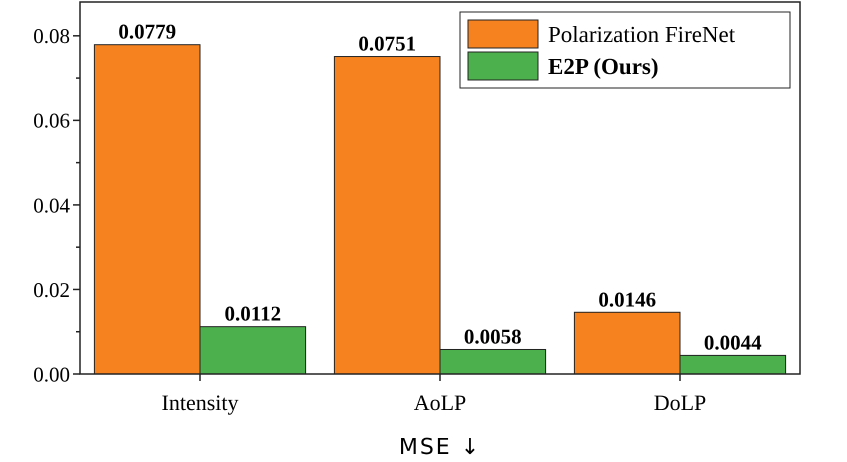 This screenshot has width=847, height=462. Describe the element at coordinates (51, 290) in the screenshot. I see `y-tick-label: 0.02` at that location.